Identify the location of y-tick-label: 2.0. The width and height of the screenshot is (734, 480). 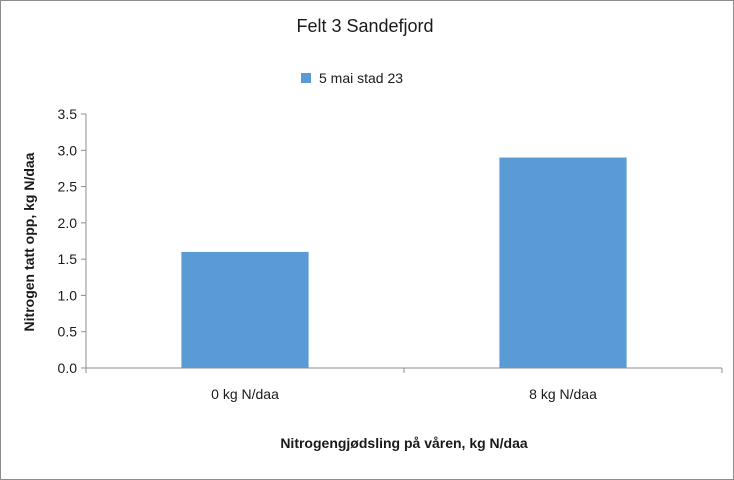
(68, 223).